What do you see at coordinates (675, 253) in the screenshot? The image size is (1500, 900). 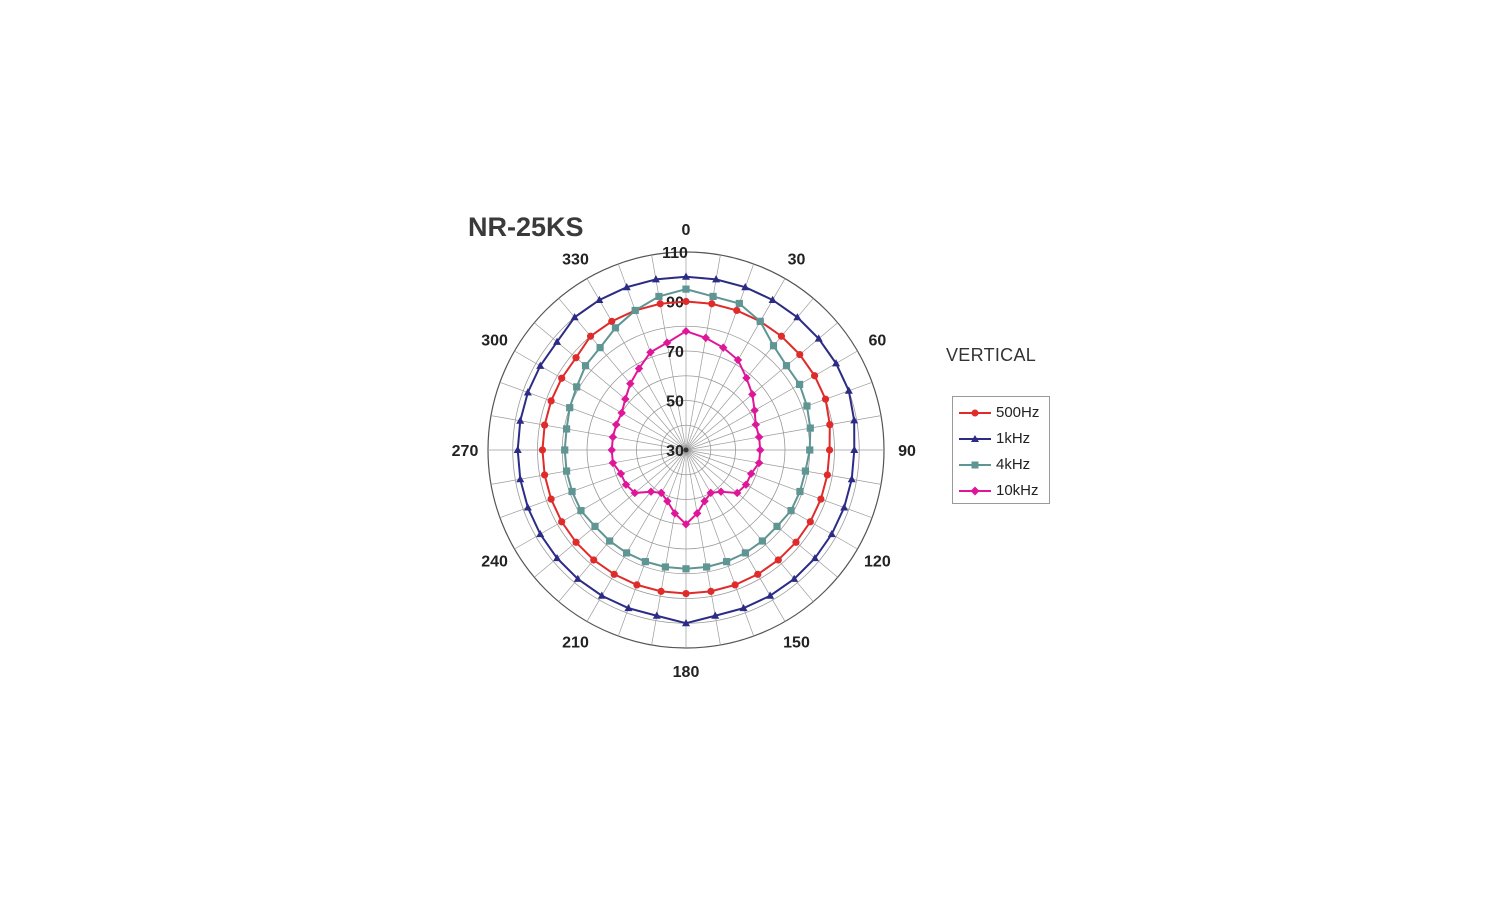 I see `radial-tick-label: 110` at bounding box center [675, 253].